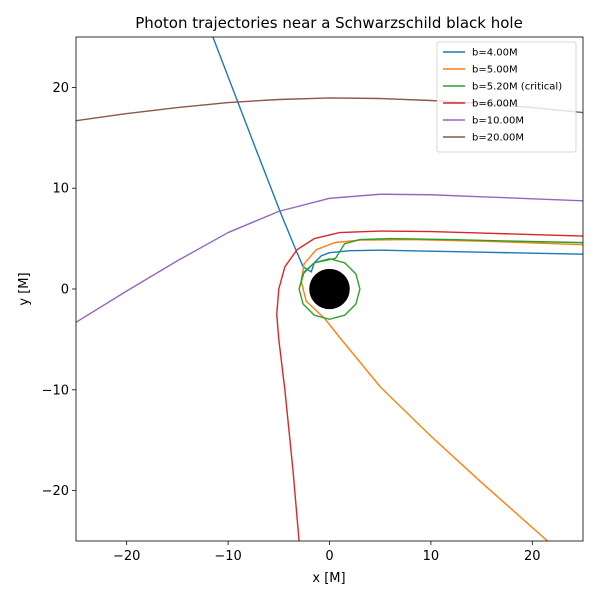  What do you see at coordinates (532, 556) in the screenshot?
I see `x-tick-label: 20` at bounding box center [532, 556].